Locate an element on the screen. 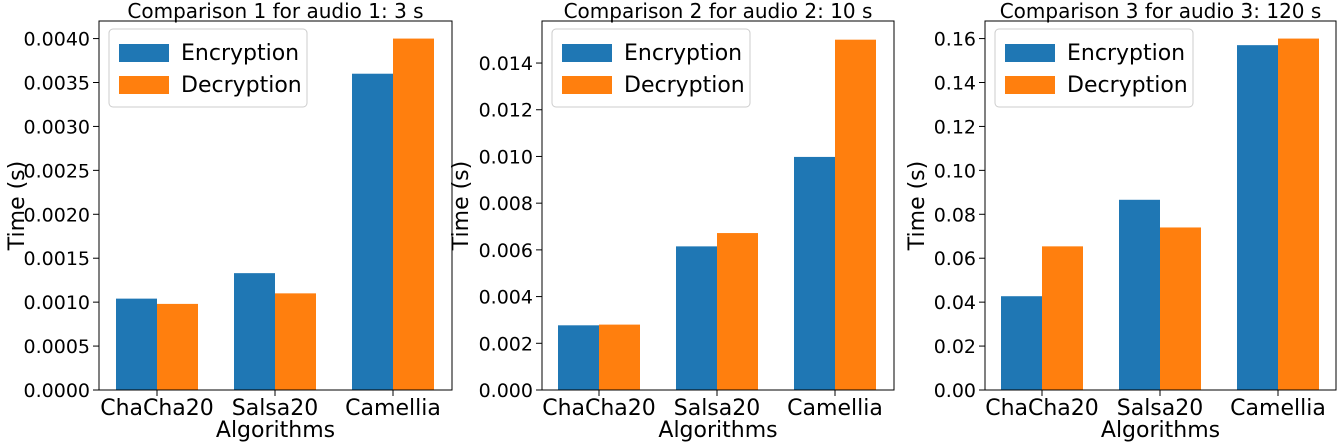 This screenshot has height=444, width=1342. y-tick-label: 0.06 is located at coordinates (955, 259).